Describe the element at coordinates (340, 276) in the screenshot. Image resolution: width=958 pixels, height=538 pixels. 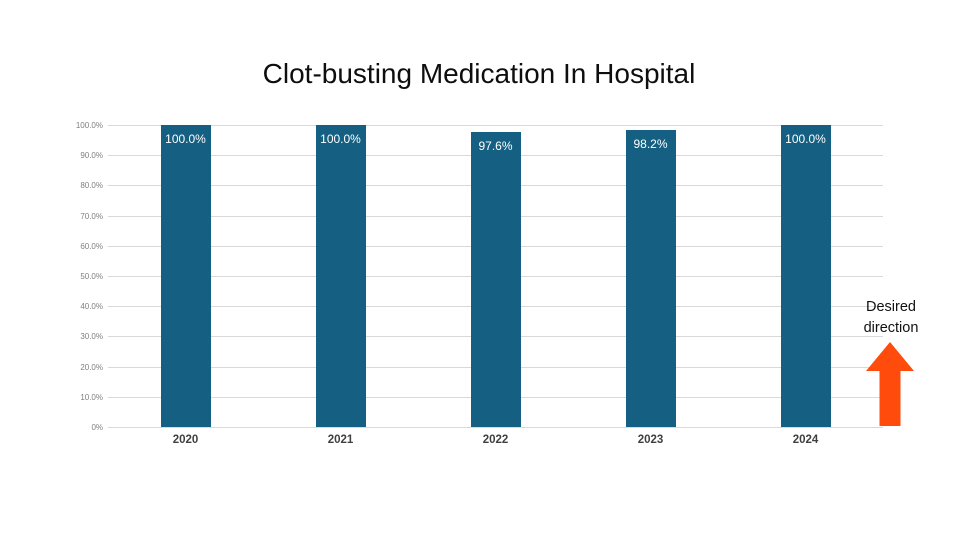
I see `bar-2021: 100.0%` at that location.